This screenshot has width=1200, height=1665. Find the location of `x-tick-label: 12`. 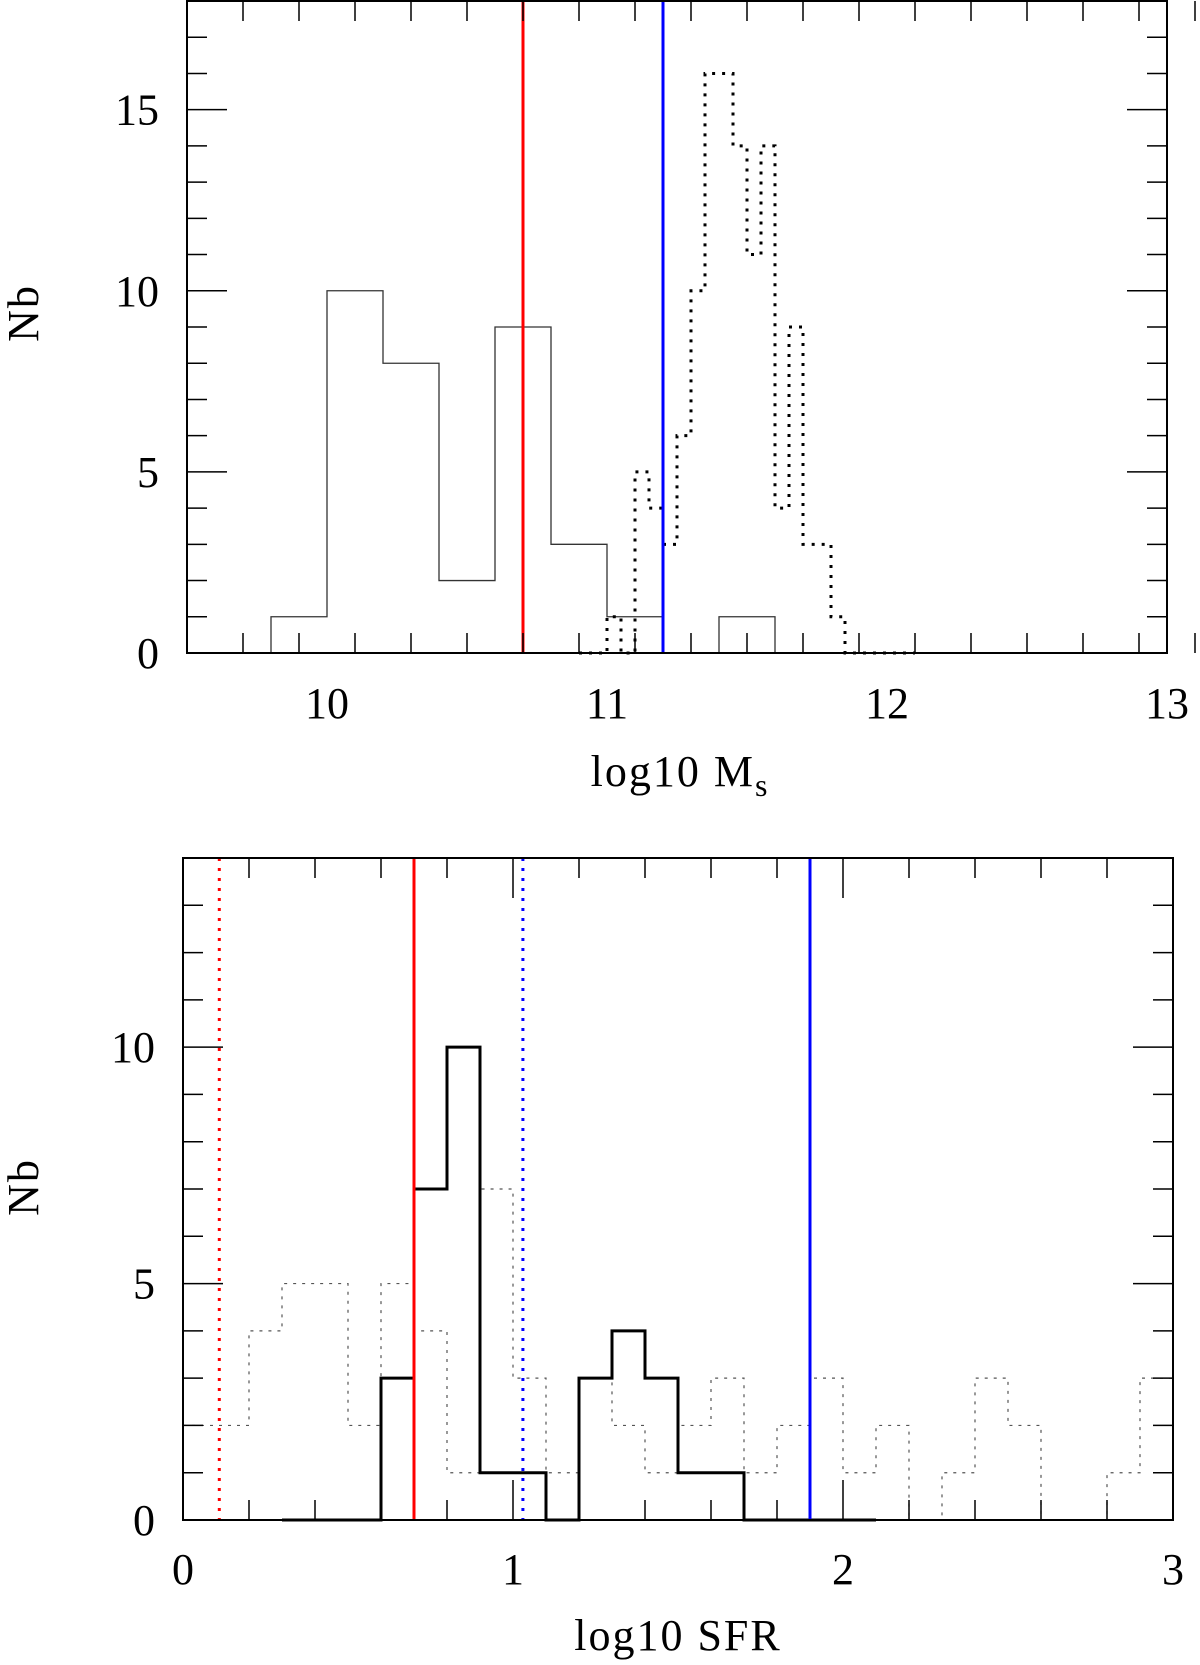

x-tick-label: 12 is located at coordinates (887, 703).